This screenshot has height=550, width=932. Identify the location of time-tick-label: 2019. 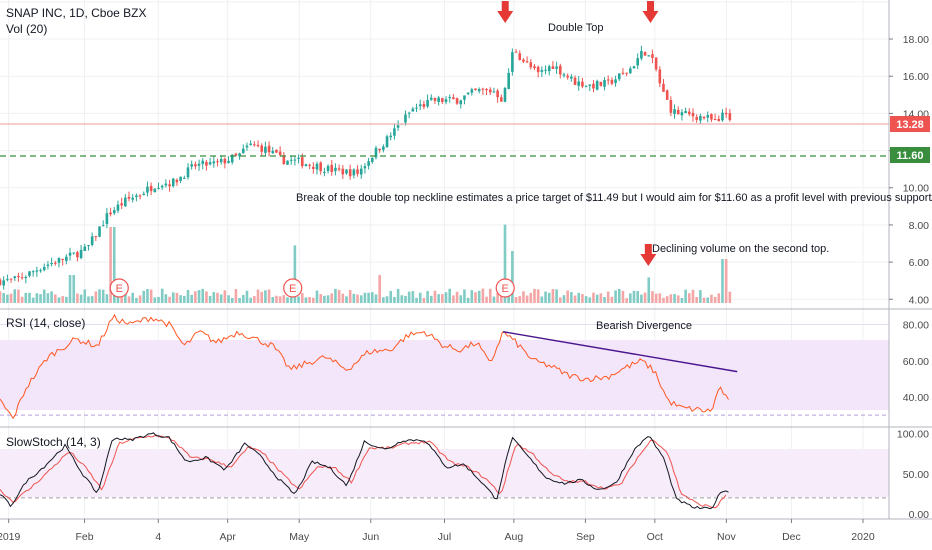
(10, 537).